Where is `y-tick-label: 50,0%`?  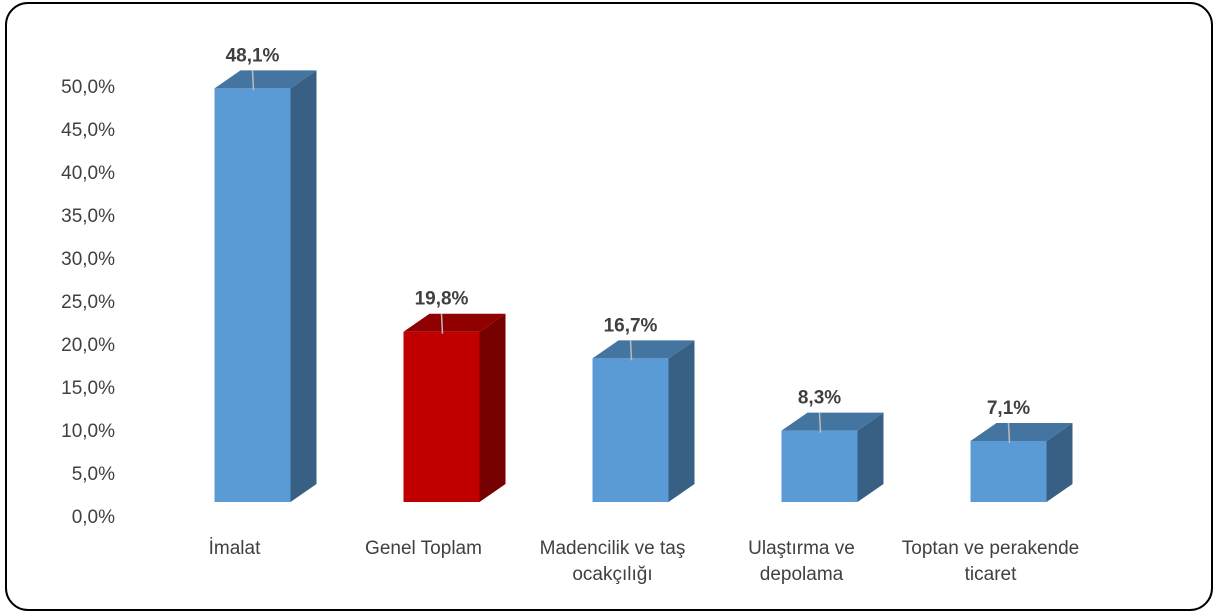 y-tick-label: 50,0% is located at coordinates (88, 87).